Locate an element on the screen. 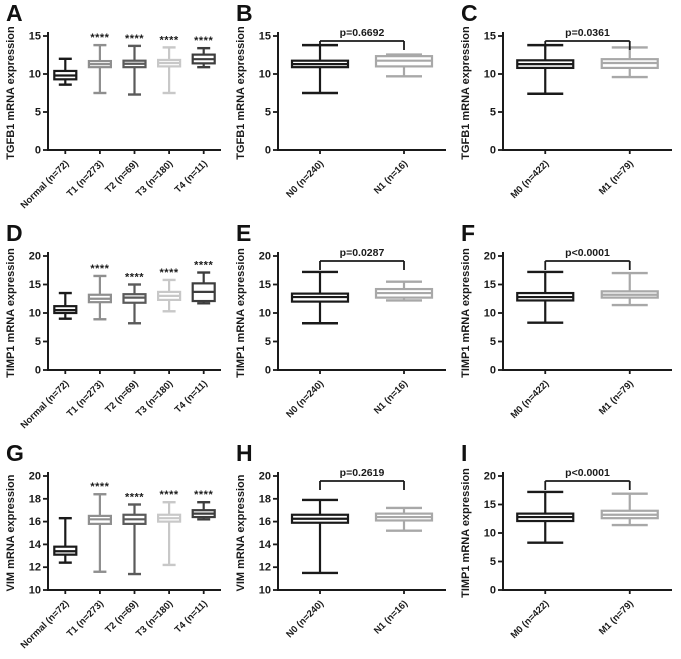  p-value-label: p=0.6692 is located at coordinates (362, 33).